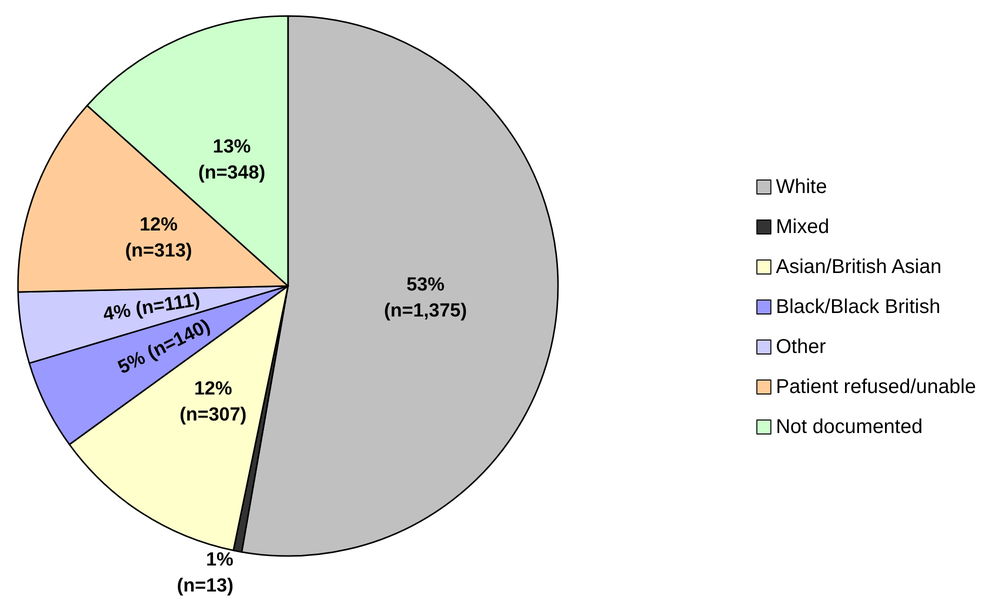 This screenshot has width=997, height=614. What do you see at coordinates (205, 572) in the screenshot?
I see `data-label: 1% (n=13)` at bounding box center [205, 572].